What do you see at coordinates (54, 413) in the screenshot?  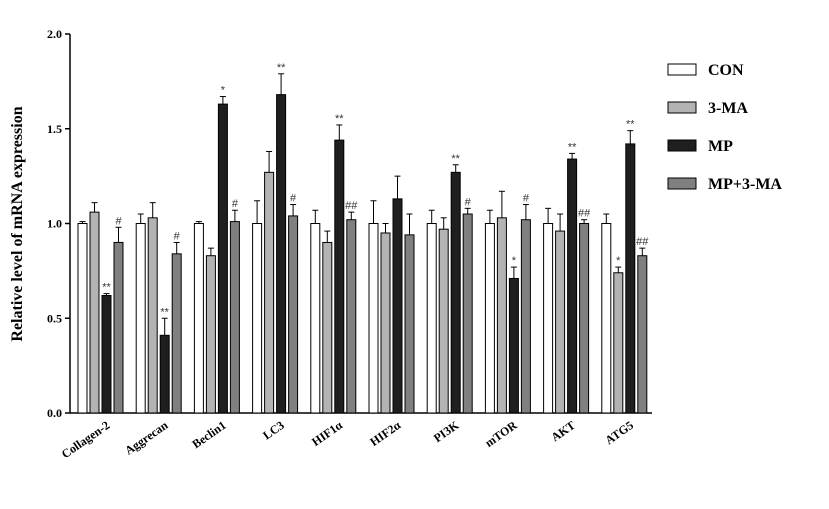 I see `y-tick-label: 0.0` at bounding box center [54, 413].